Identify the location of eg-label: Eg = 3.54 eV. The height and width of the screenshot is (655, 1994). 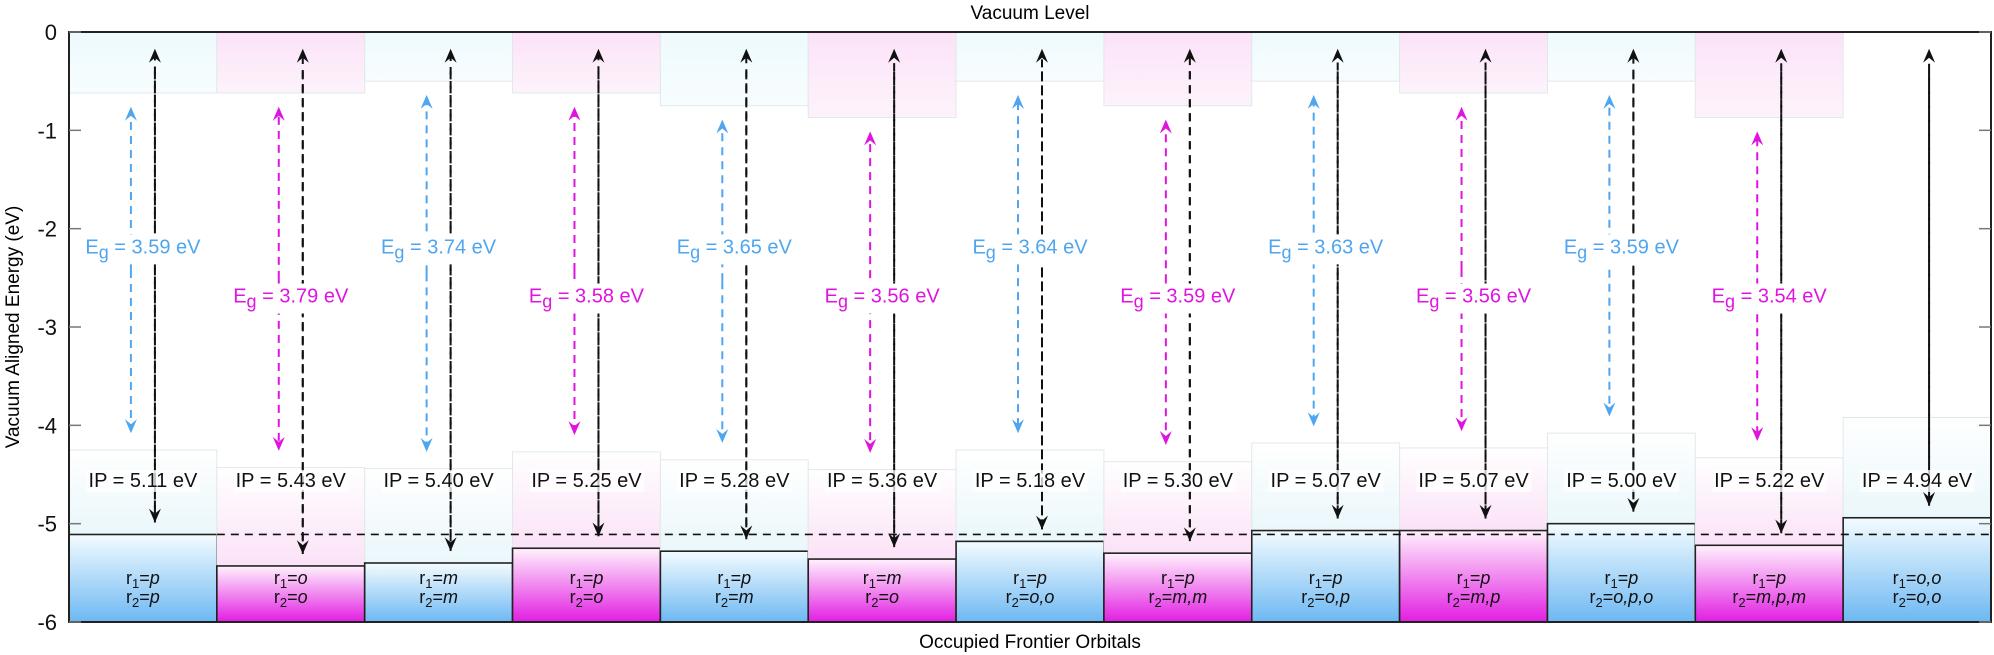
(1770, 299).